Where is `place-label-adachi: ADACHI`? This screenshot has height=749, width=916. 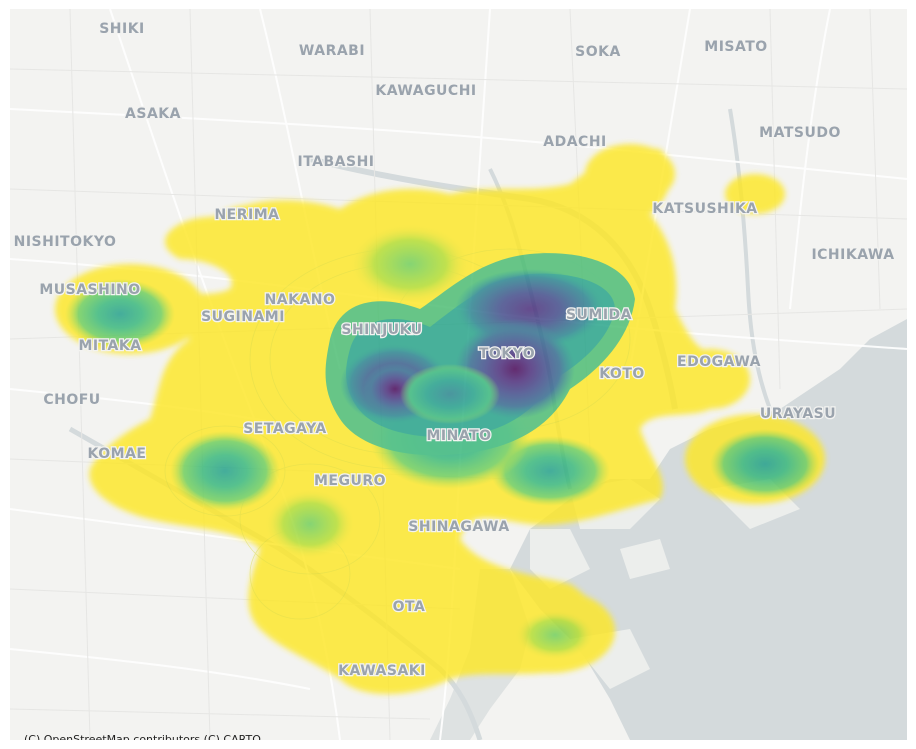
place-label-adachi: ADACHI is located at coordinates (575, 142).